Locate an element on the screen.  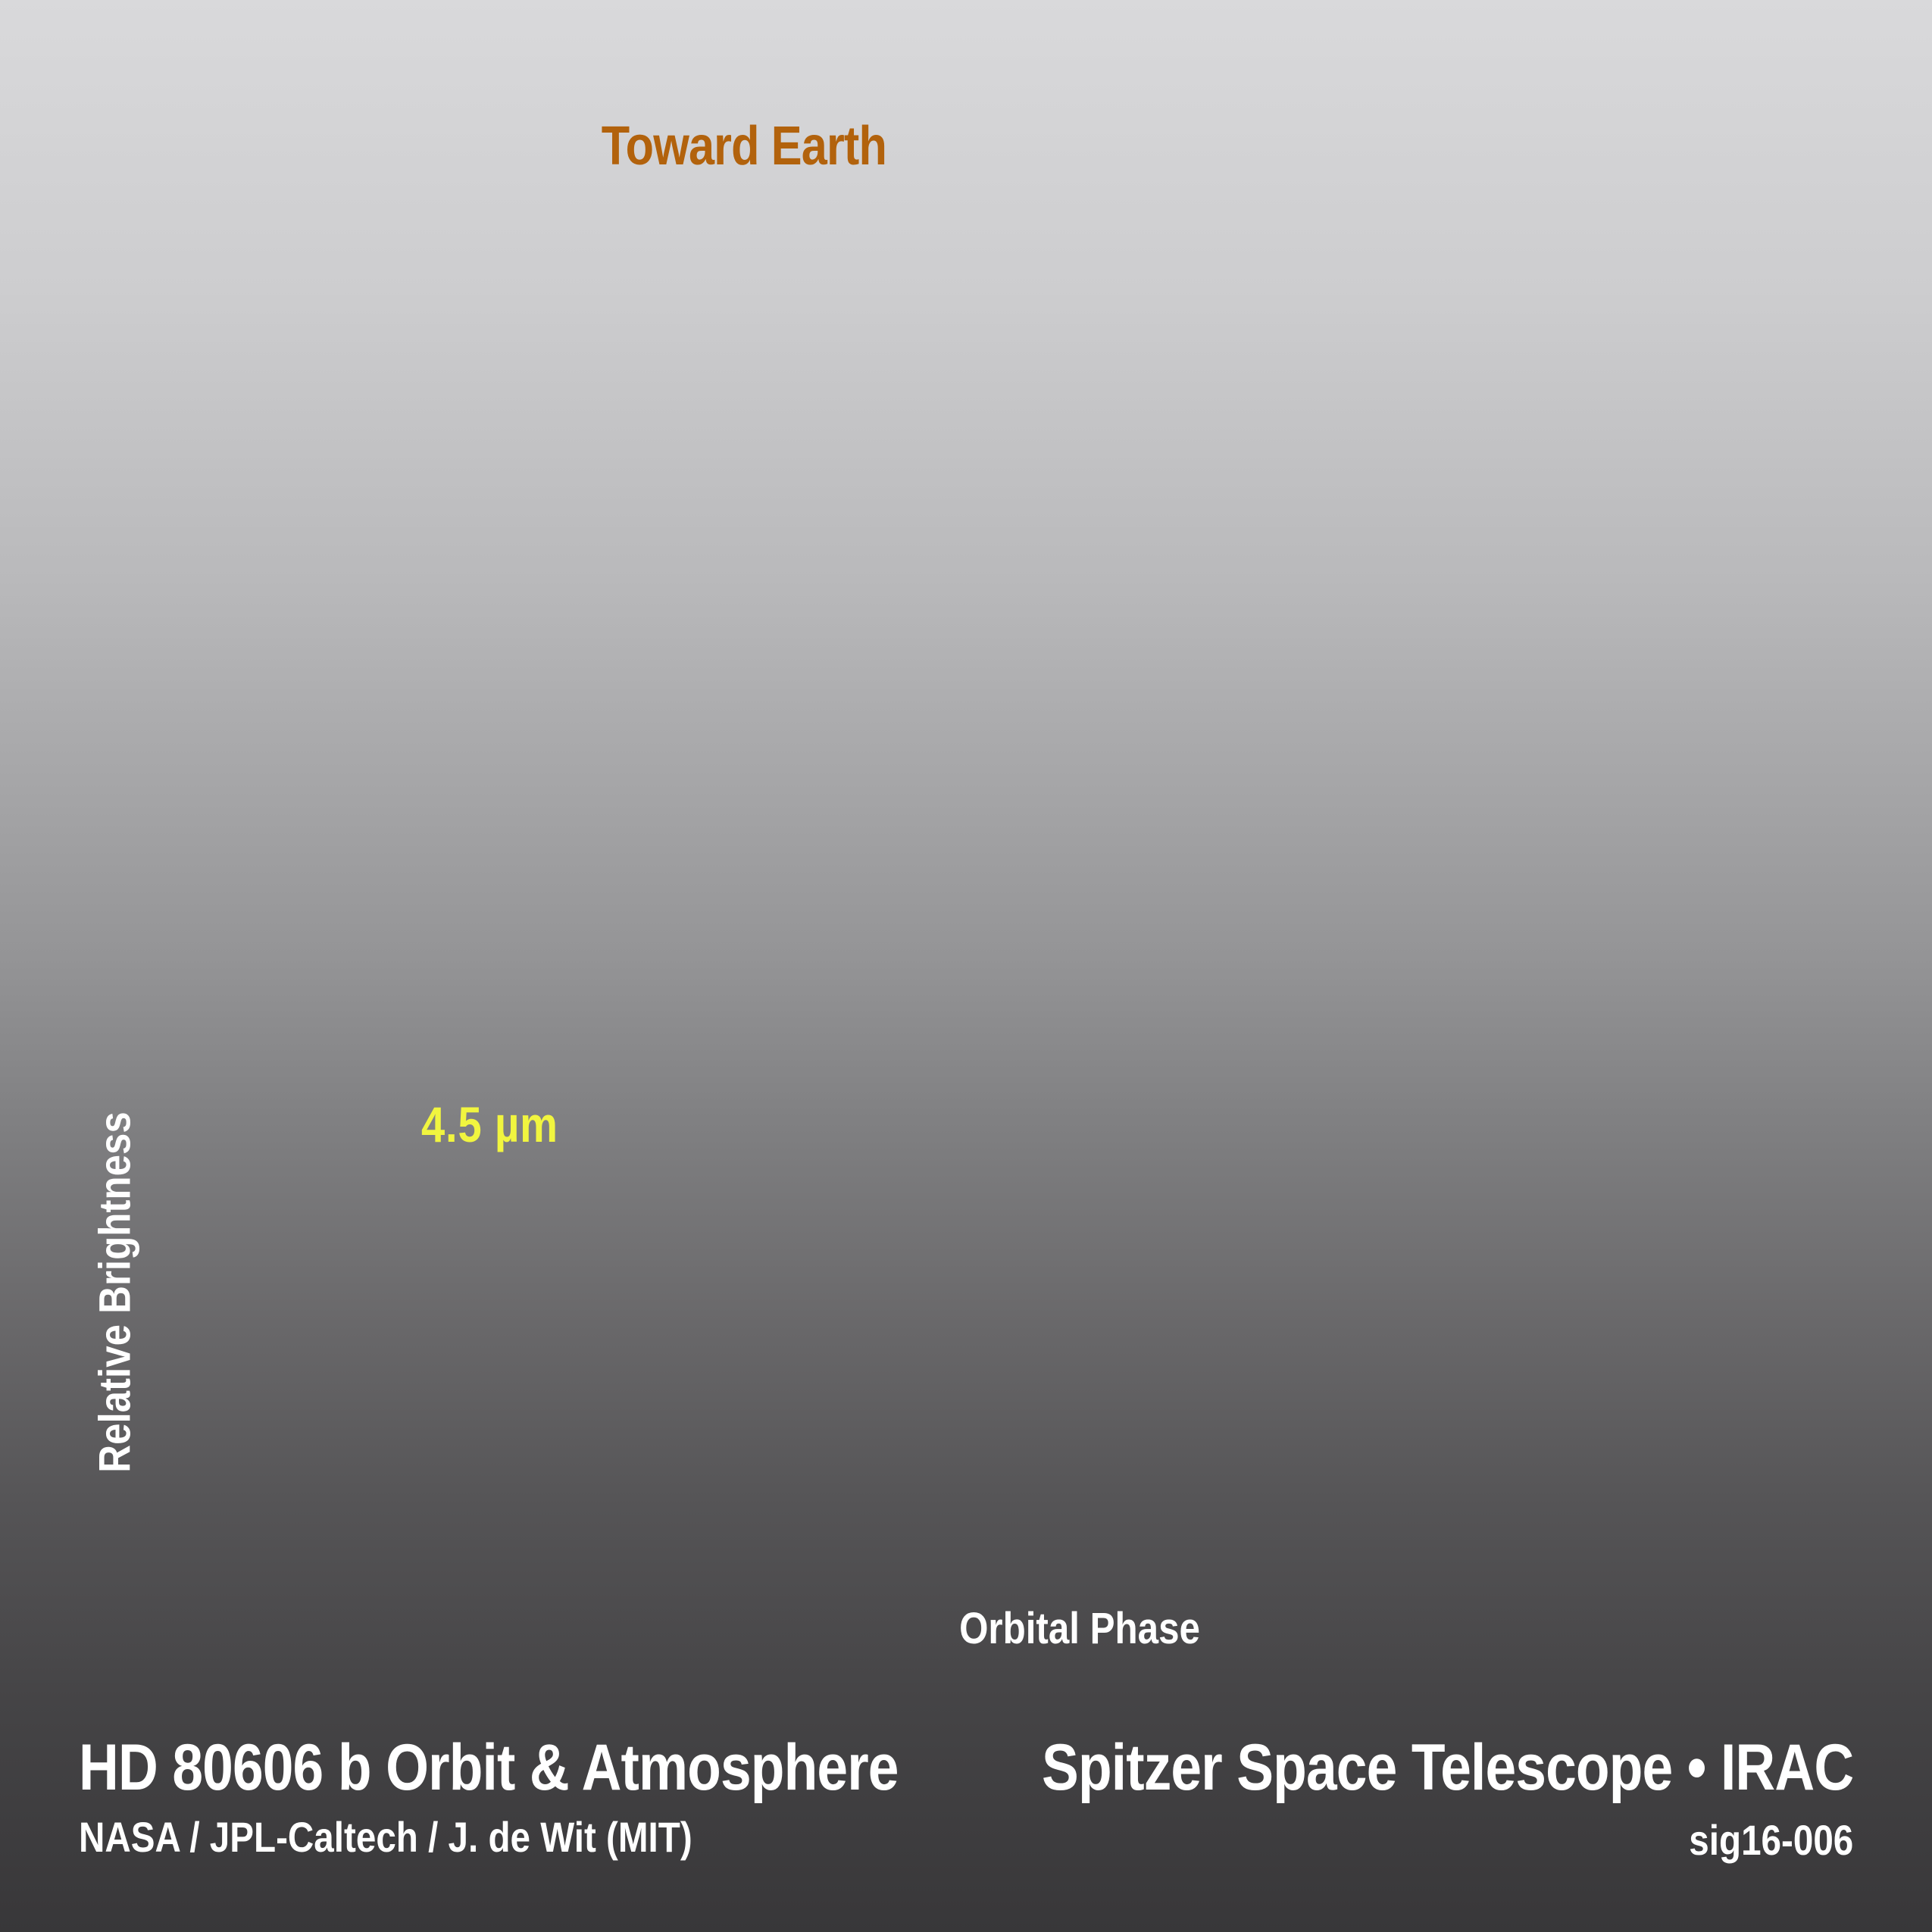
x-axis-title: Orbital Phase is located at coordinates (1080, 1628).